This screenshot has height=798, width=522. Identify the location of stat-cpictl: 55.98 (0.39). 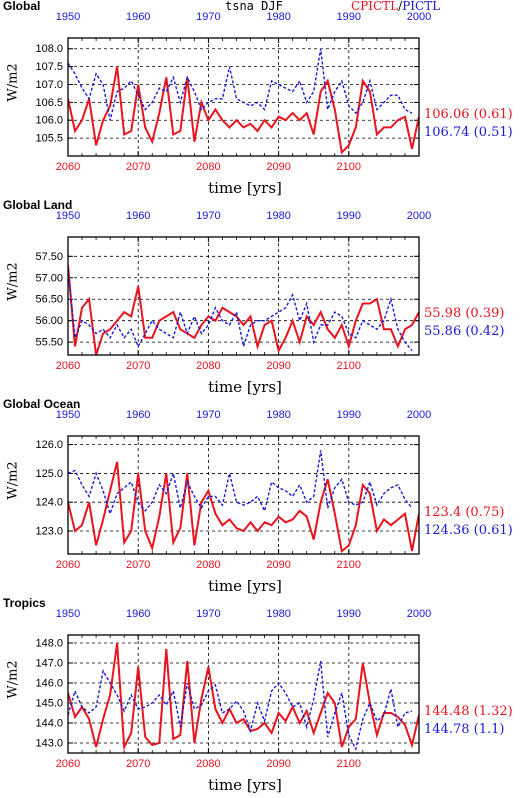
(464, 313).